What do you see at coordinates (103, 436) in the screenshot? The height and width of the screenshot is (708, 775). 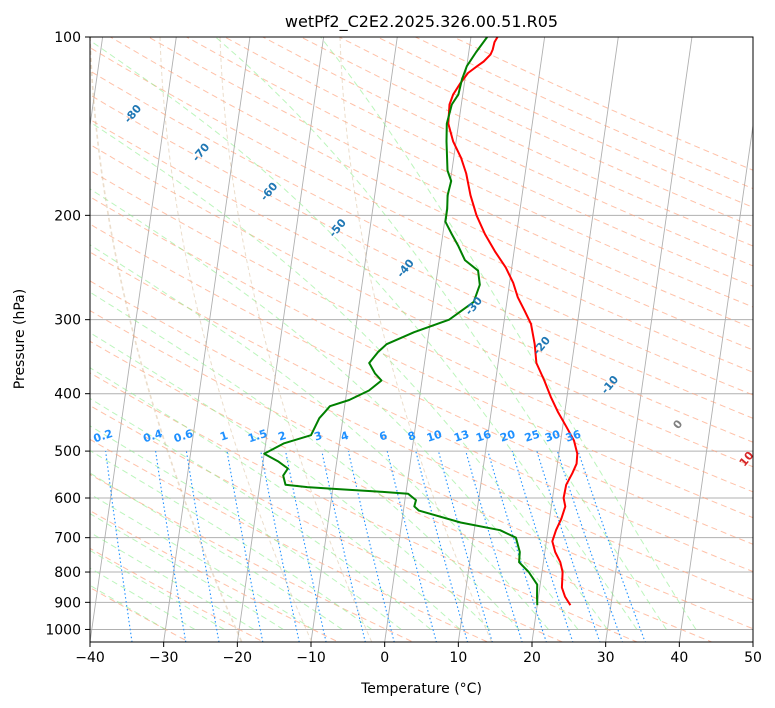 I see `mixing-ratio-label: 0.2` at bounding box center [103, 436].